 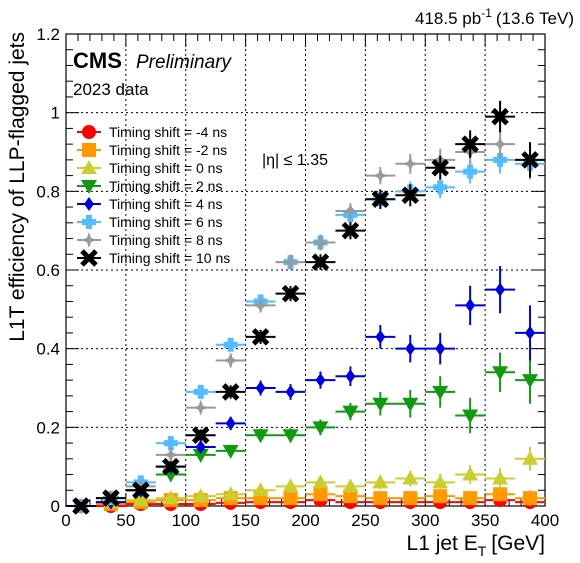 What do you see at coordinates (535, 18) in the screenshot?
I see `lumi-energy: (13.6 TeV)` at bounding box center [535, 18].